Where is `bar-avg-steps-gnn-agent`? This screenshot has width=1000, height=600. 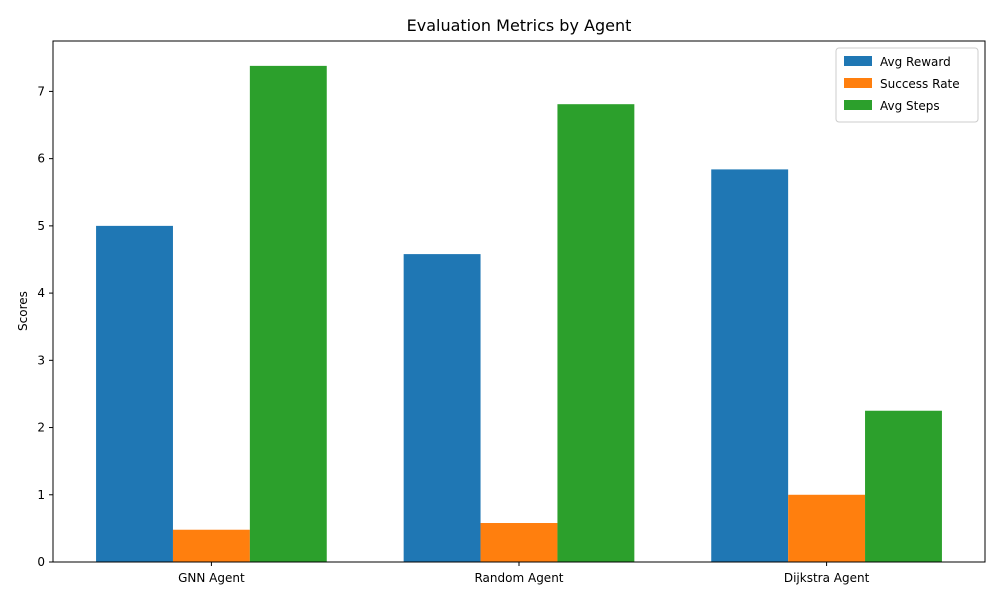
bar-avg-steps-gnn-agent is located at coordinates (288, 314).